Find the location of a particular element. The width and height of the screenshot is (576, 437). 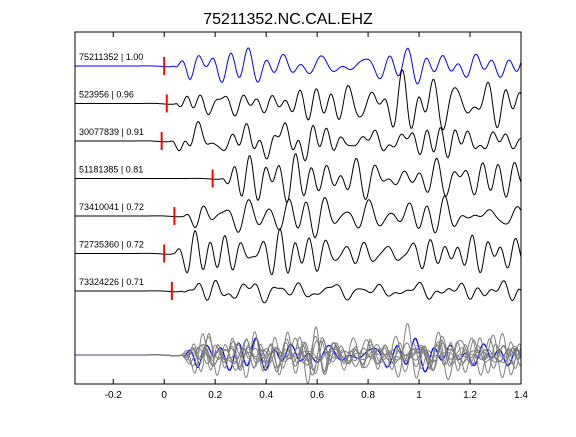

trace-label: 73324226 | 0.71 is located at coordinates (111, 282).